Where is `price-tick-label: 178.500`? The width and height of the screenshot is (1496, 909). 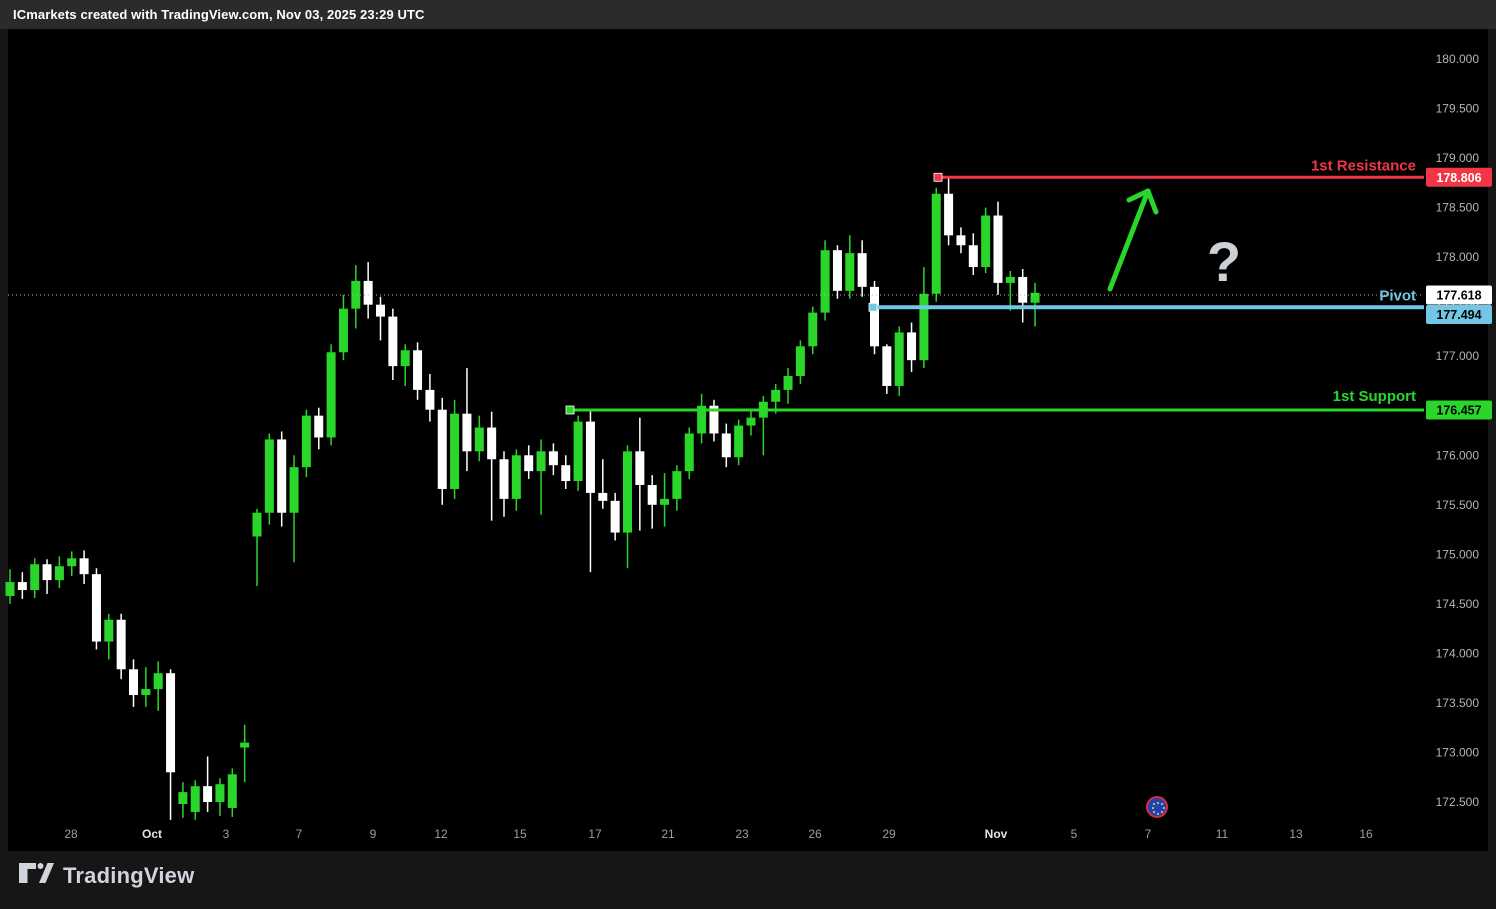
price-tick-label: 178.500 is located at coordinates (1458, 208).